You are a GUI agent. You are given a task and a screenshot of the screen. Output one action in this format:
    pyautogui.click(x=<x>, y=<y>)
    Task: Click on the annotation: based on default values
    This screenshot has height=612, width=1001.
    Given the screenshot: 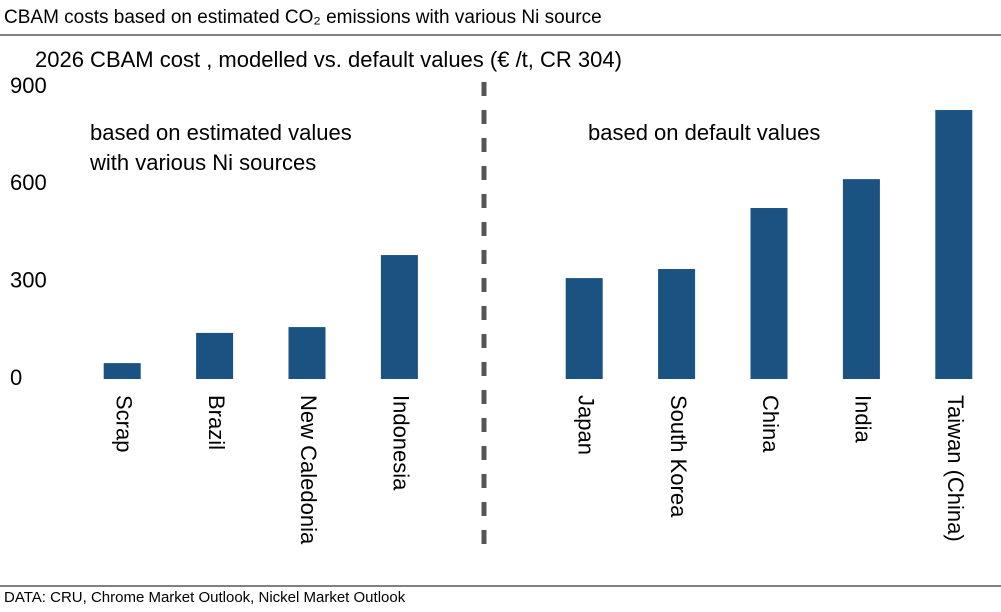 What is the action you would take?
    pyautogui.click(x=704, y=132)
    